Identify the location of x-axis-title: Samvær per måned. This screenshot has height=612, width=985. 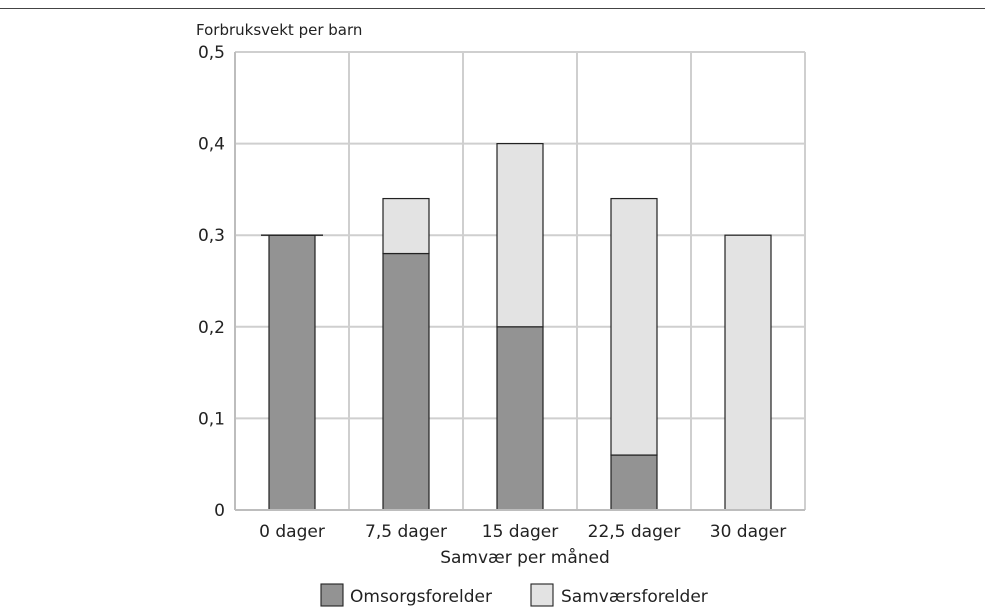
(525, 557).